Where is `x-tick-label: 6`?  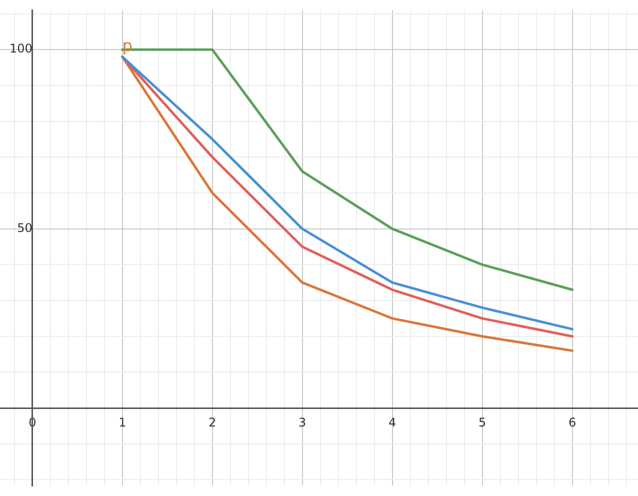 x-tick-label: 6 is located at coordinates (572, 422).